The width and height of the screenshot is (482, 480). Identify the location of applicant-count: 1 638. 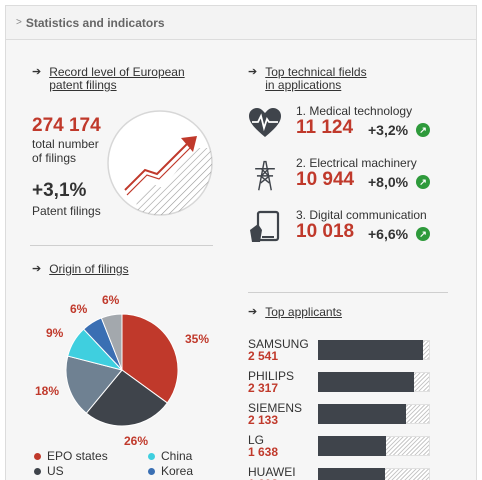
(263, 452).